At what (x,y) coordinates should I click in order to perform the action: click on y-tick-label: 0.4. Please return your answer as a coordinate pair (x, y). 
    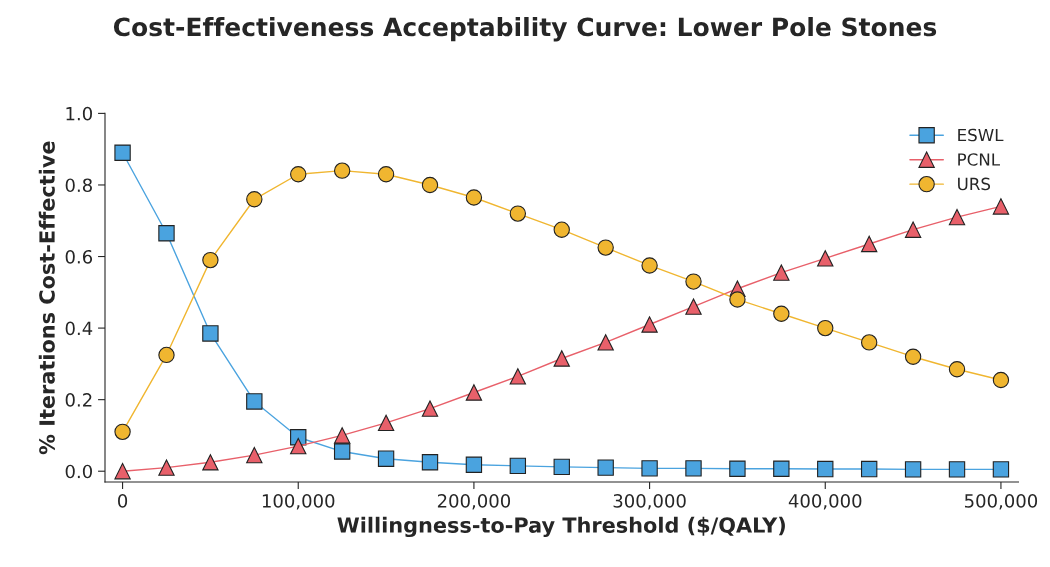
    Looking at the image, I should click on (79, 328).